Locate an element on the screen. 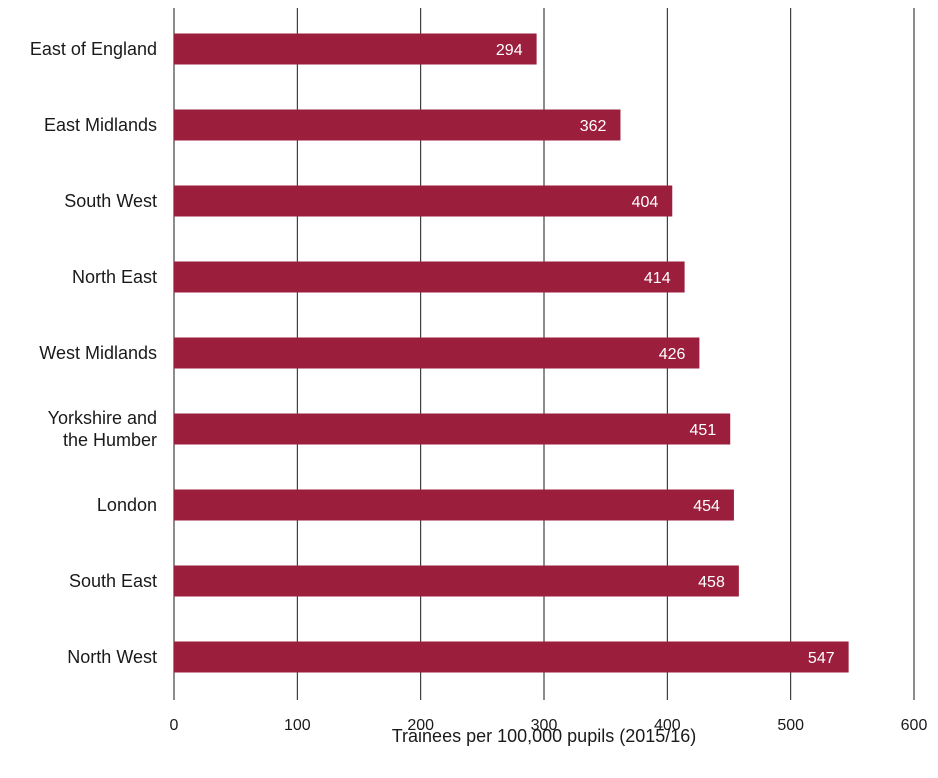 Image resolution: width=938 pixels, height=778 pixels. x-tick-label-400: 400 is located at coordinates (667, 725).